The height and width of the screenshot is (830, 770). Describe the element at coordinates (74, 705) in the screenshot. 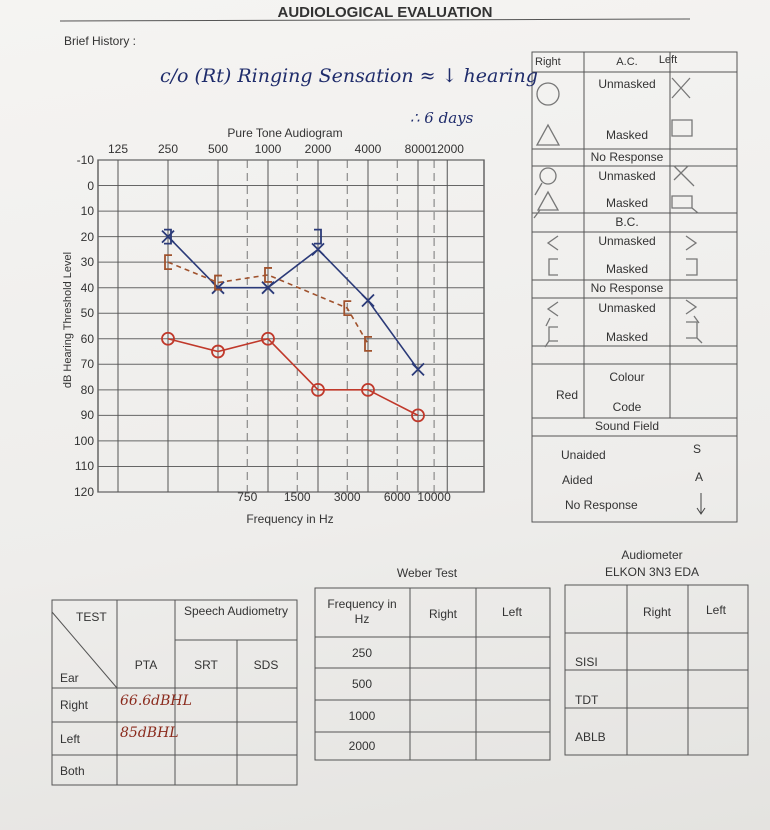

I see `table-cell: Right` at that location.